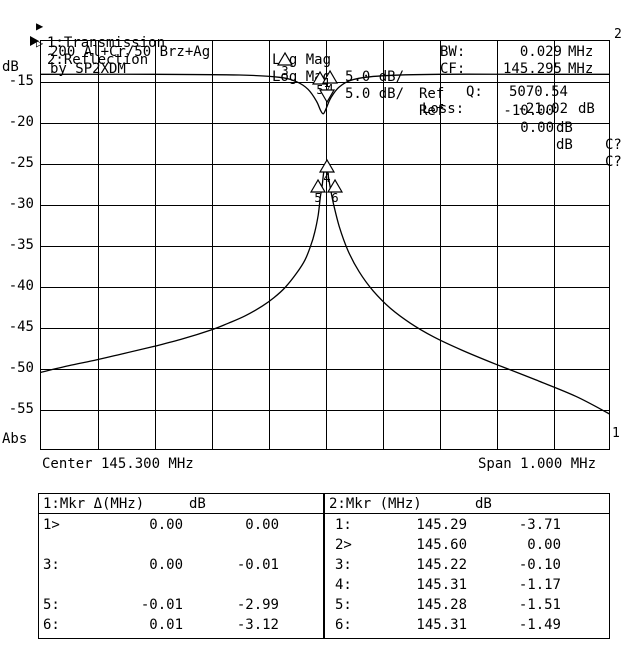 This screenshot has width=640, height=659. I want to click on marker-row: 3: 0.00 -0.01, so click(181, 565).